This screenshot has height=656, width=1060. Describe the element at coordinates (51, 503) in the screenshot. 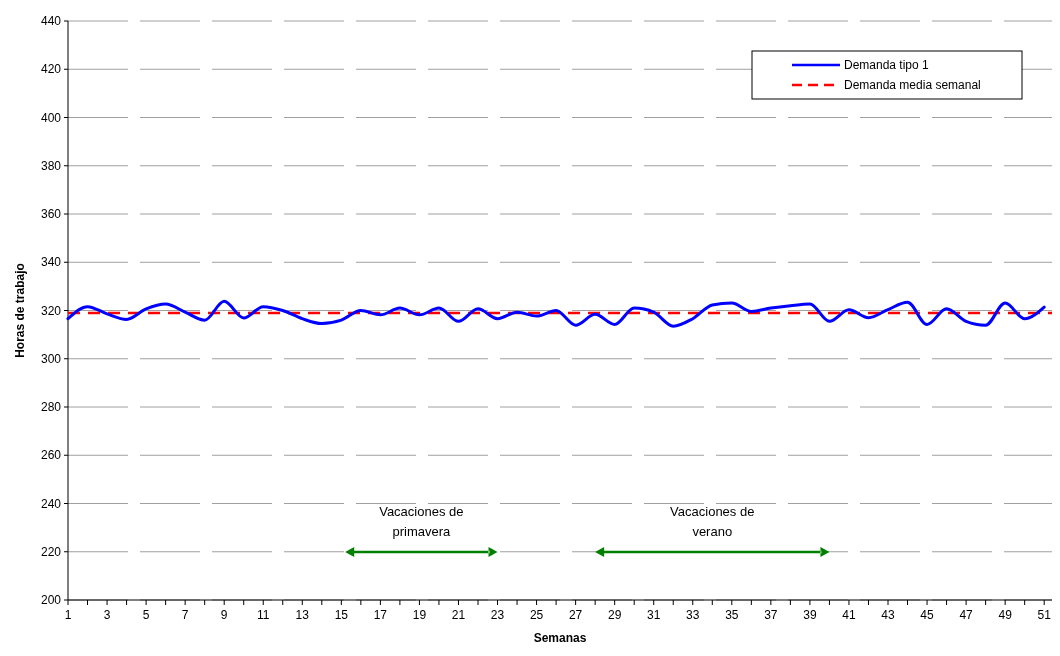

I see `y-tick-label: 240` at that location.